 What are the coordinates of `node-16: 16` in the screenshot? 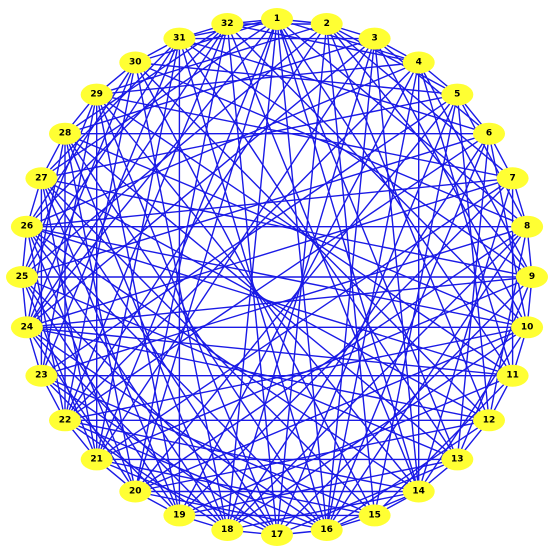 It's located at (326, 530).